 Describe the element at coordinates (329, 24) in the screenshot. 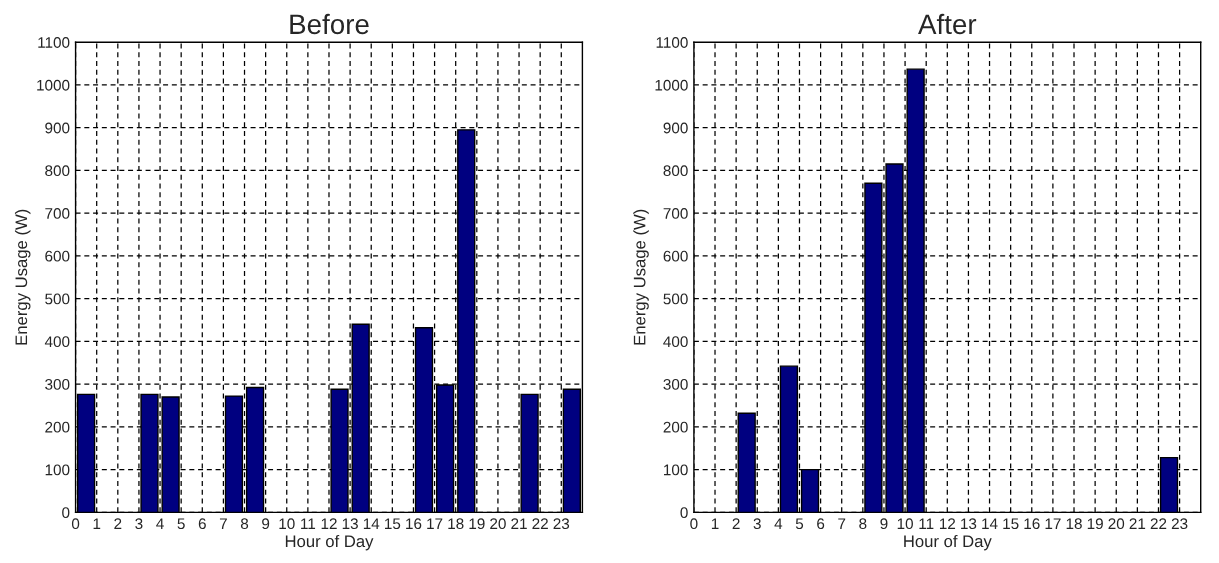

I see `chart-title: Before` at that location.